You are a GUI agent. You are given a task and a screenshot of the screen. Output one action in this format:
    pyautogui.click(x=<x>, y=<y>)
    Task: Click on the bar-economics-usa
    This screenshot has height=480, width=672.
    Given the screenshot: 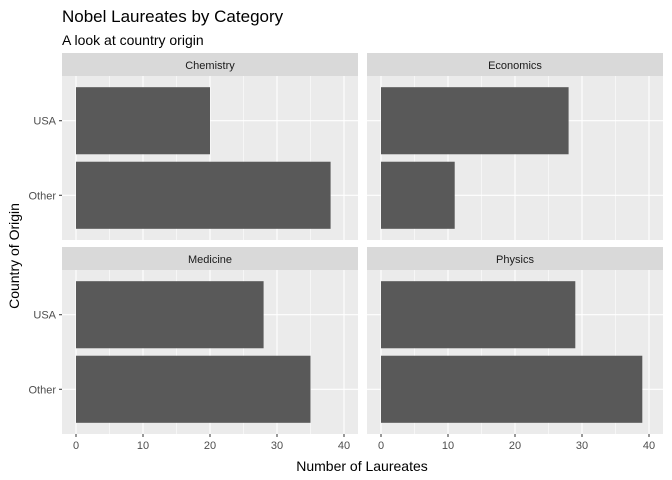 What is the action you would take?
    pyautogui.click(x=475, y=121)
    